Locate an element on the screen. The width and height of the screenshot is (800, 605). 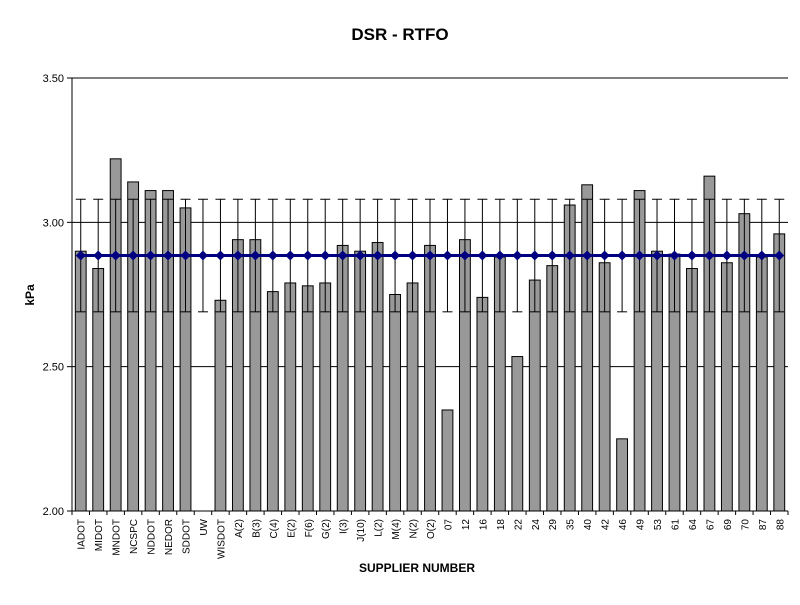
x-tick-label: NCSPC is located at coordinates (134, 536).